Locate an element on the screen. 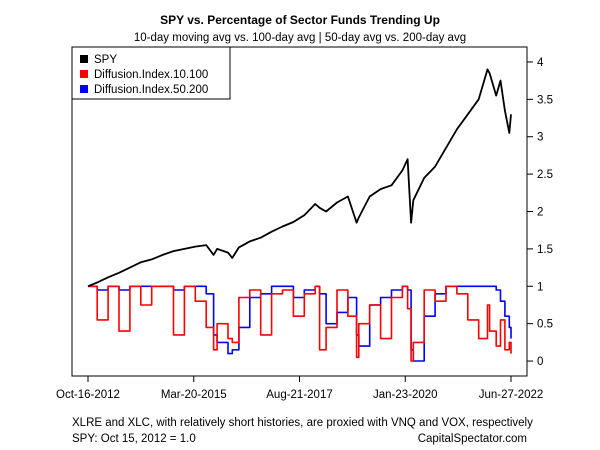 This screenshot has height=450, width=600. y-tick-label: 2.5 is located at coordinates (545, 175).